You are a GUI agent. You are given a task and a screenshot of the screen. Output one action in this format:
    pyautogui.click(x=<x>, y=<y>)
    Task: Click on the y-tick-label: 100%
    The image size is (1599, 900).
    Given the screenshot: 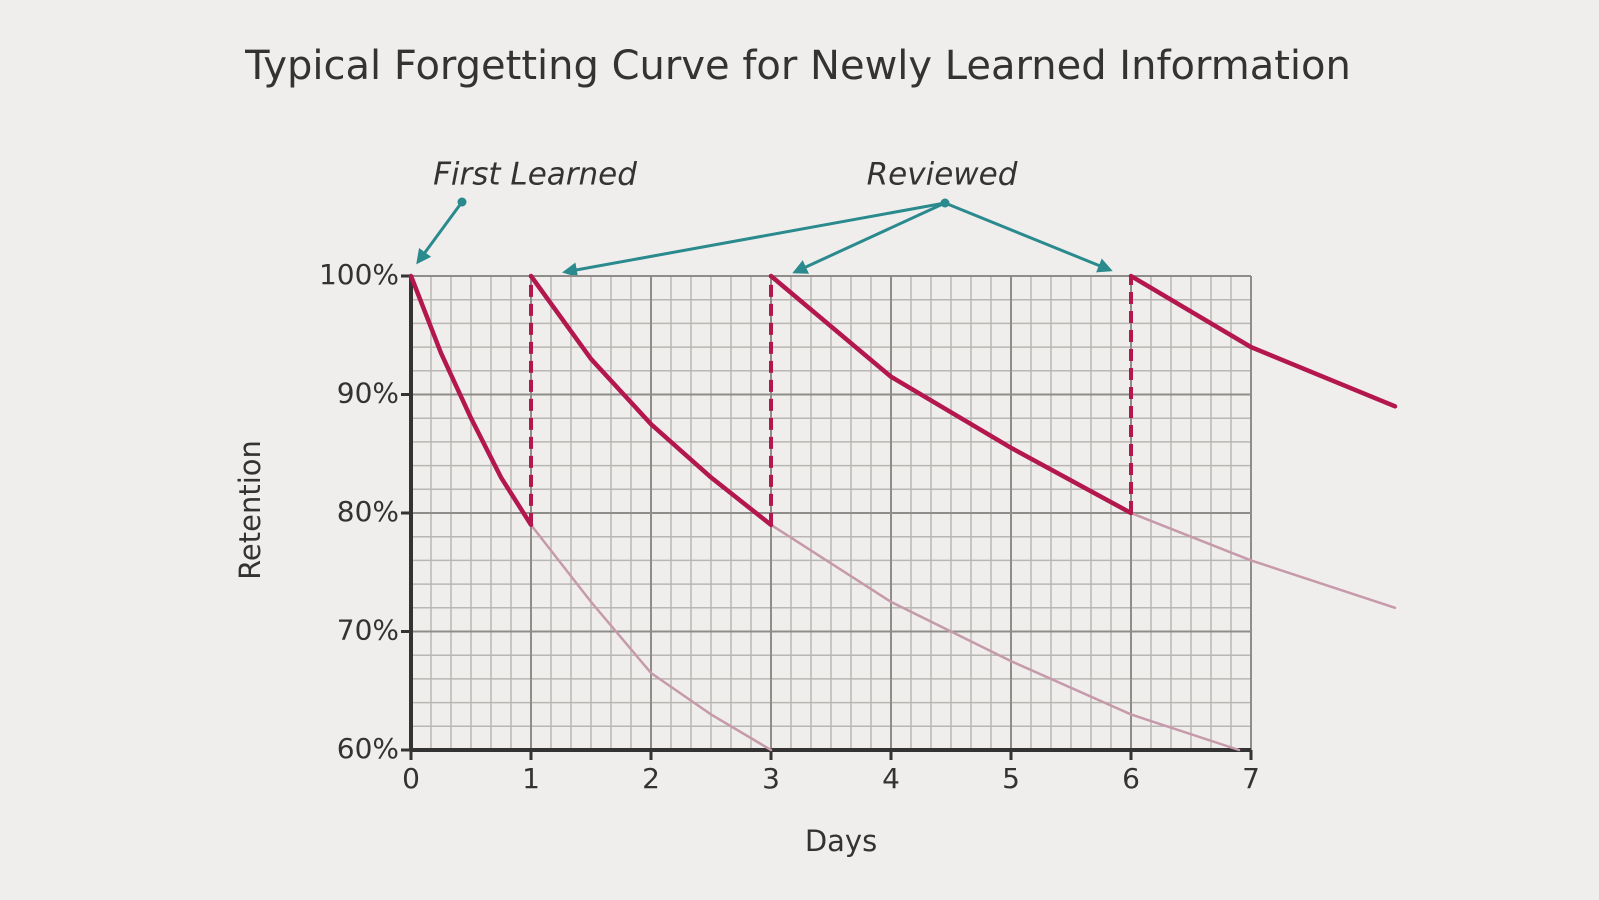 What is the action you would take?
    pyautogui.click(x=359, y=274)
    